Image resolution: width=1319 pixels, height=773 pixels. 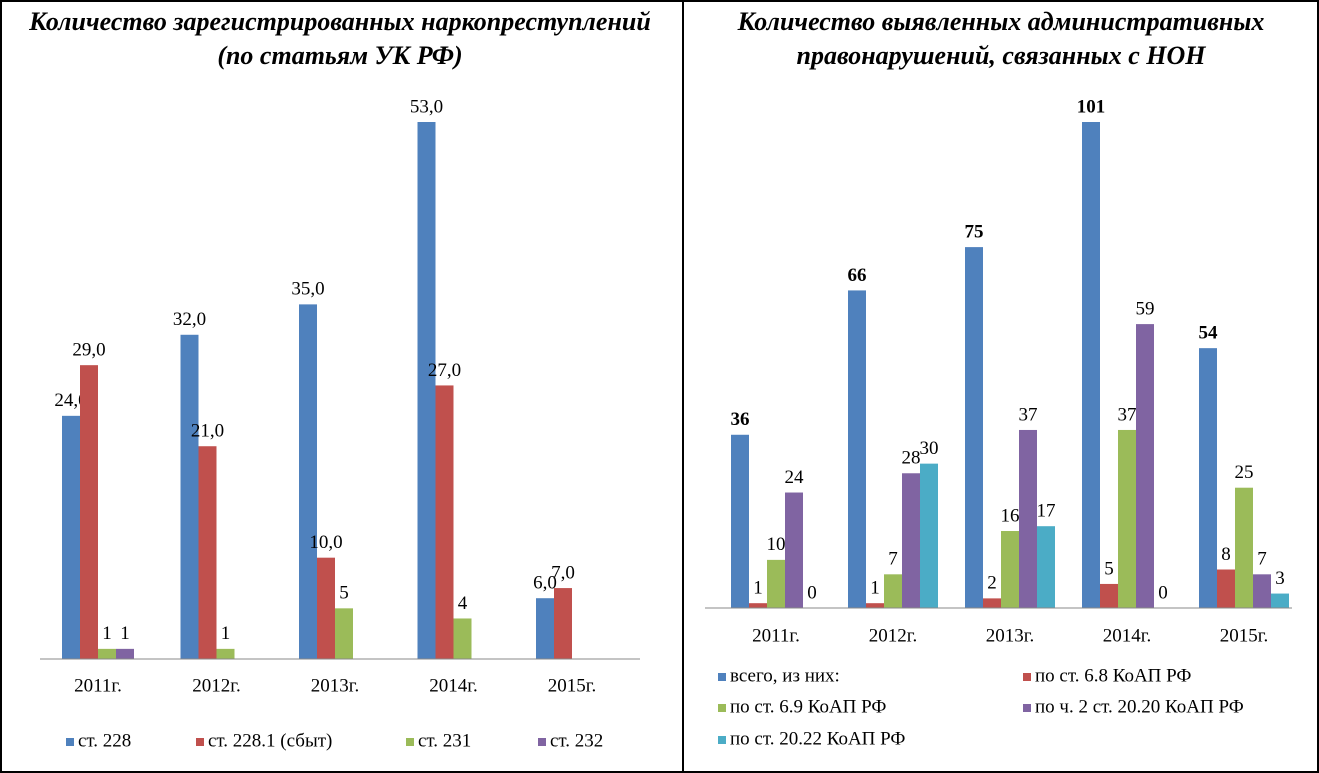 I want to click on data-label: 59, so click(x=1145, y=308).